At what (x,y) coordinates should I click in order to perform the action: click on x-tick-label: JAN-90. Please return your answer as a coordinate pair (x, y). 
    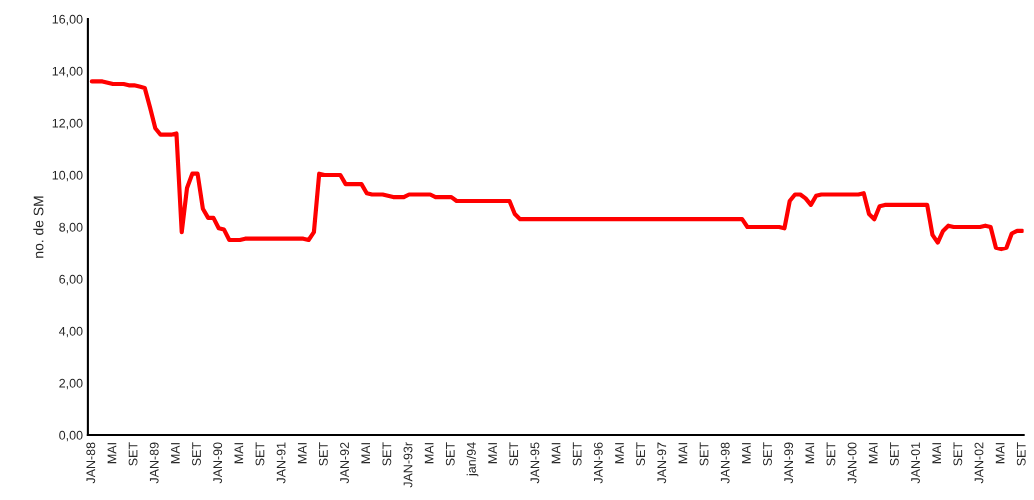
    Looking at the image, I should click on (218, 463).